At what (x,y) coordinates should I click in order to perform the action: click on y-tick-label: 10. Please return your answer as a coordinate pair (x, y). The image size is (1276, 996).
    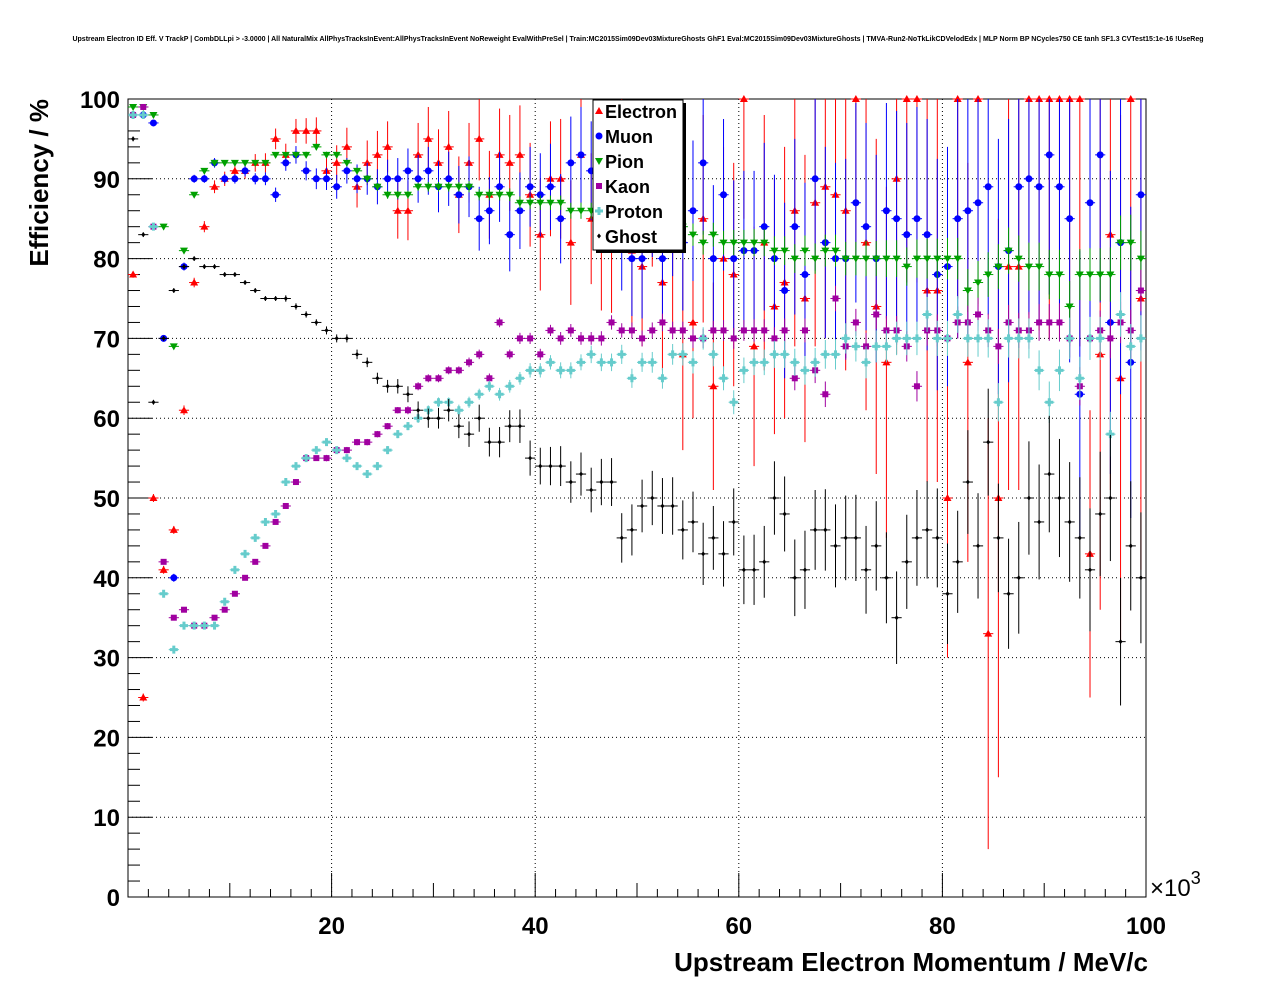
    Looking at the image, I should click on (106, 818).